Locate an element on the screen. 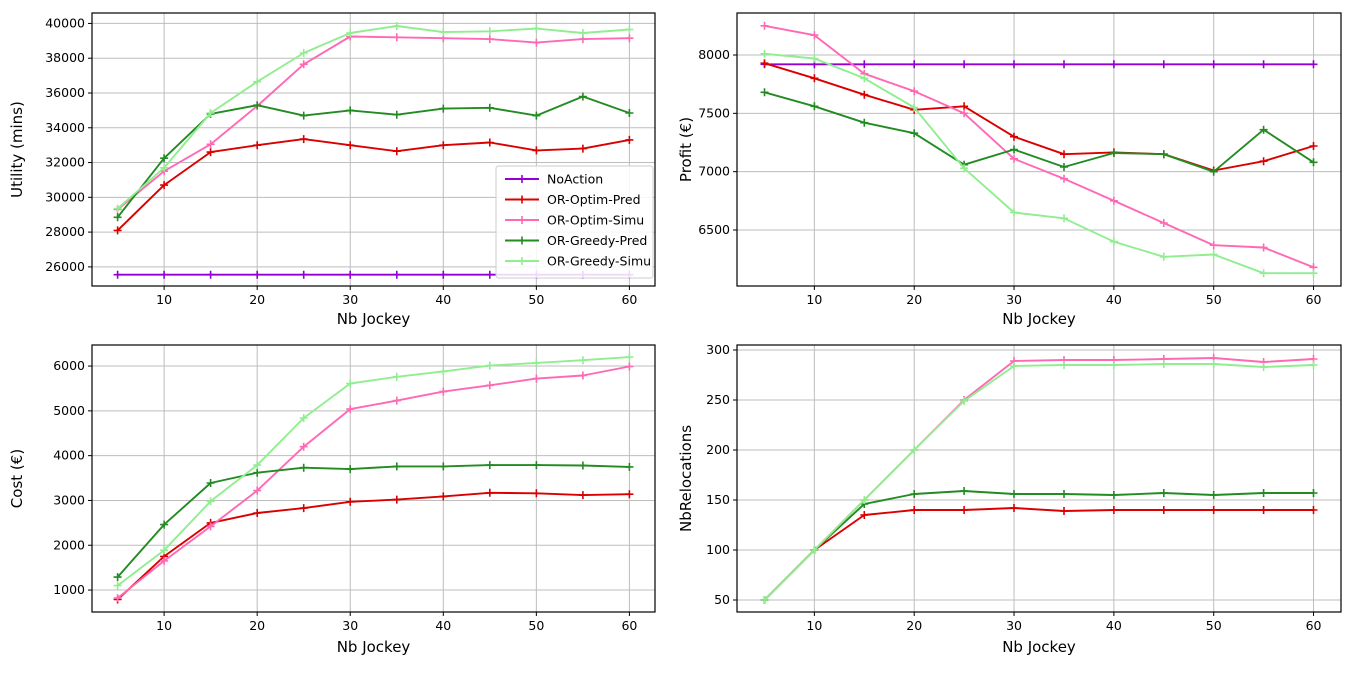 The height and width of the screenshot is (675, 1350). legend-item: OR-Greedy-Pred is located at coordinates (576, 240).